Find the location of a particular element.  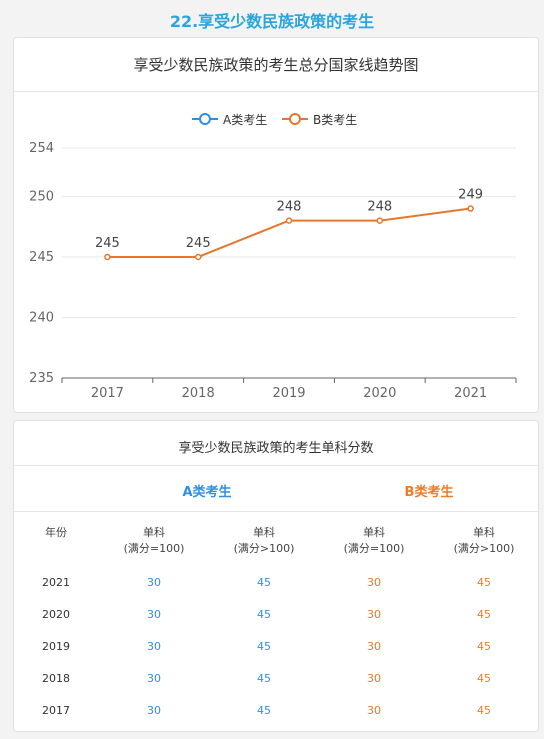

x-tick-label: 2018 is located at coordinates (198, 393).